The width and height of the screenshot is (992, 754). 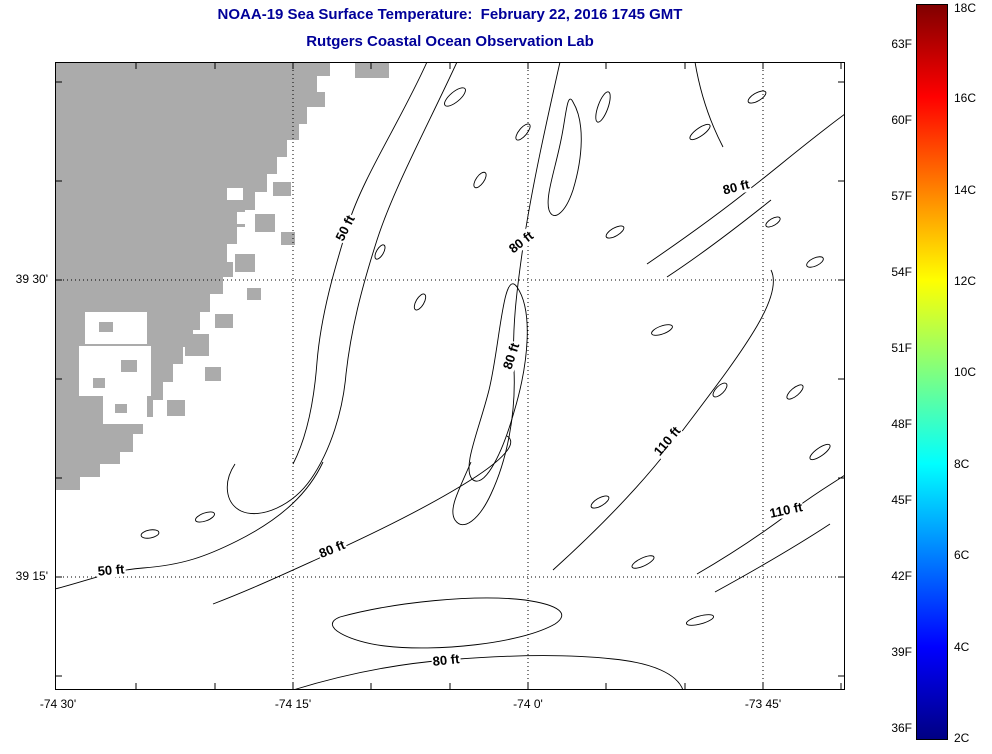 What do you see at coordinates (962, 738) in the screenshot?
I see `colorbar-label-celsius: 2C` at bounding box center [962, 738].